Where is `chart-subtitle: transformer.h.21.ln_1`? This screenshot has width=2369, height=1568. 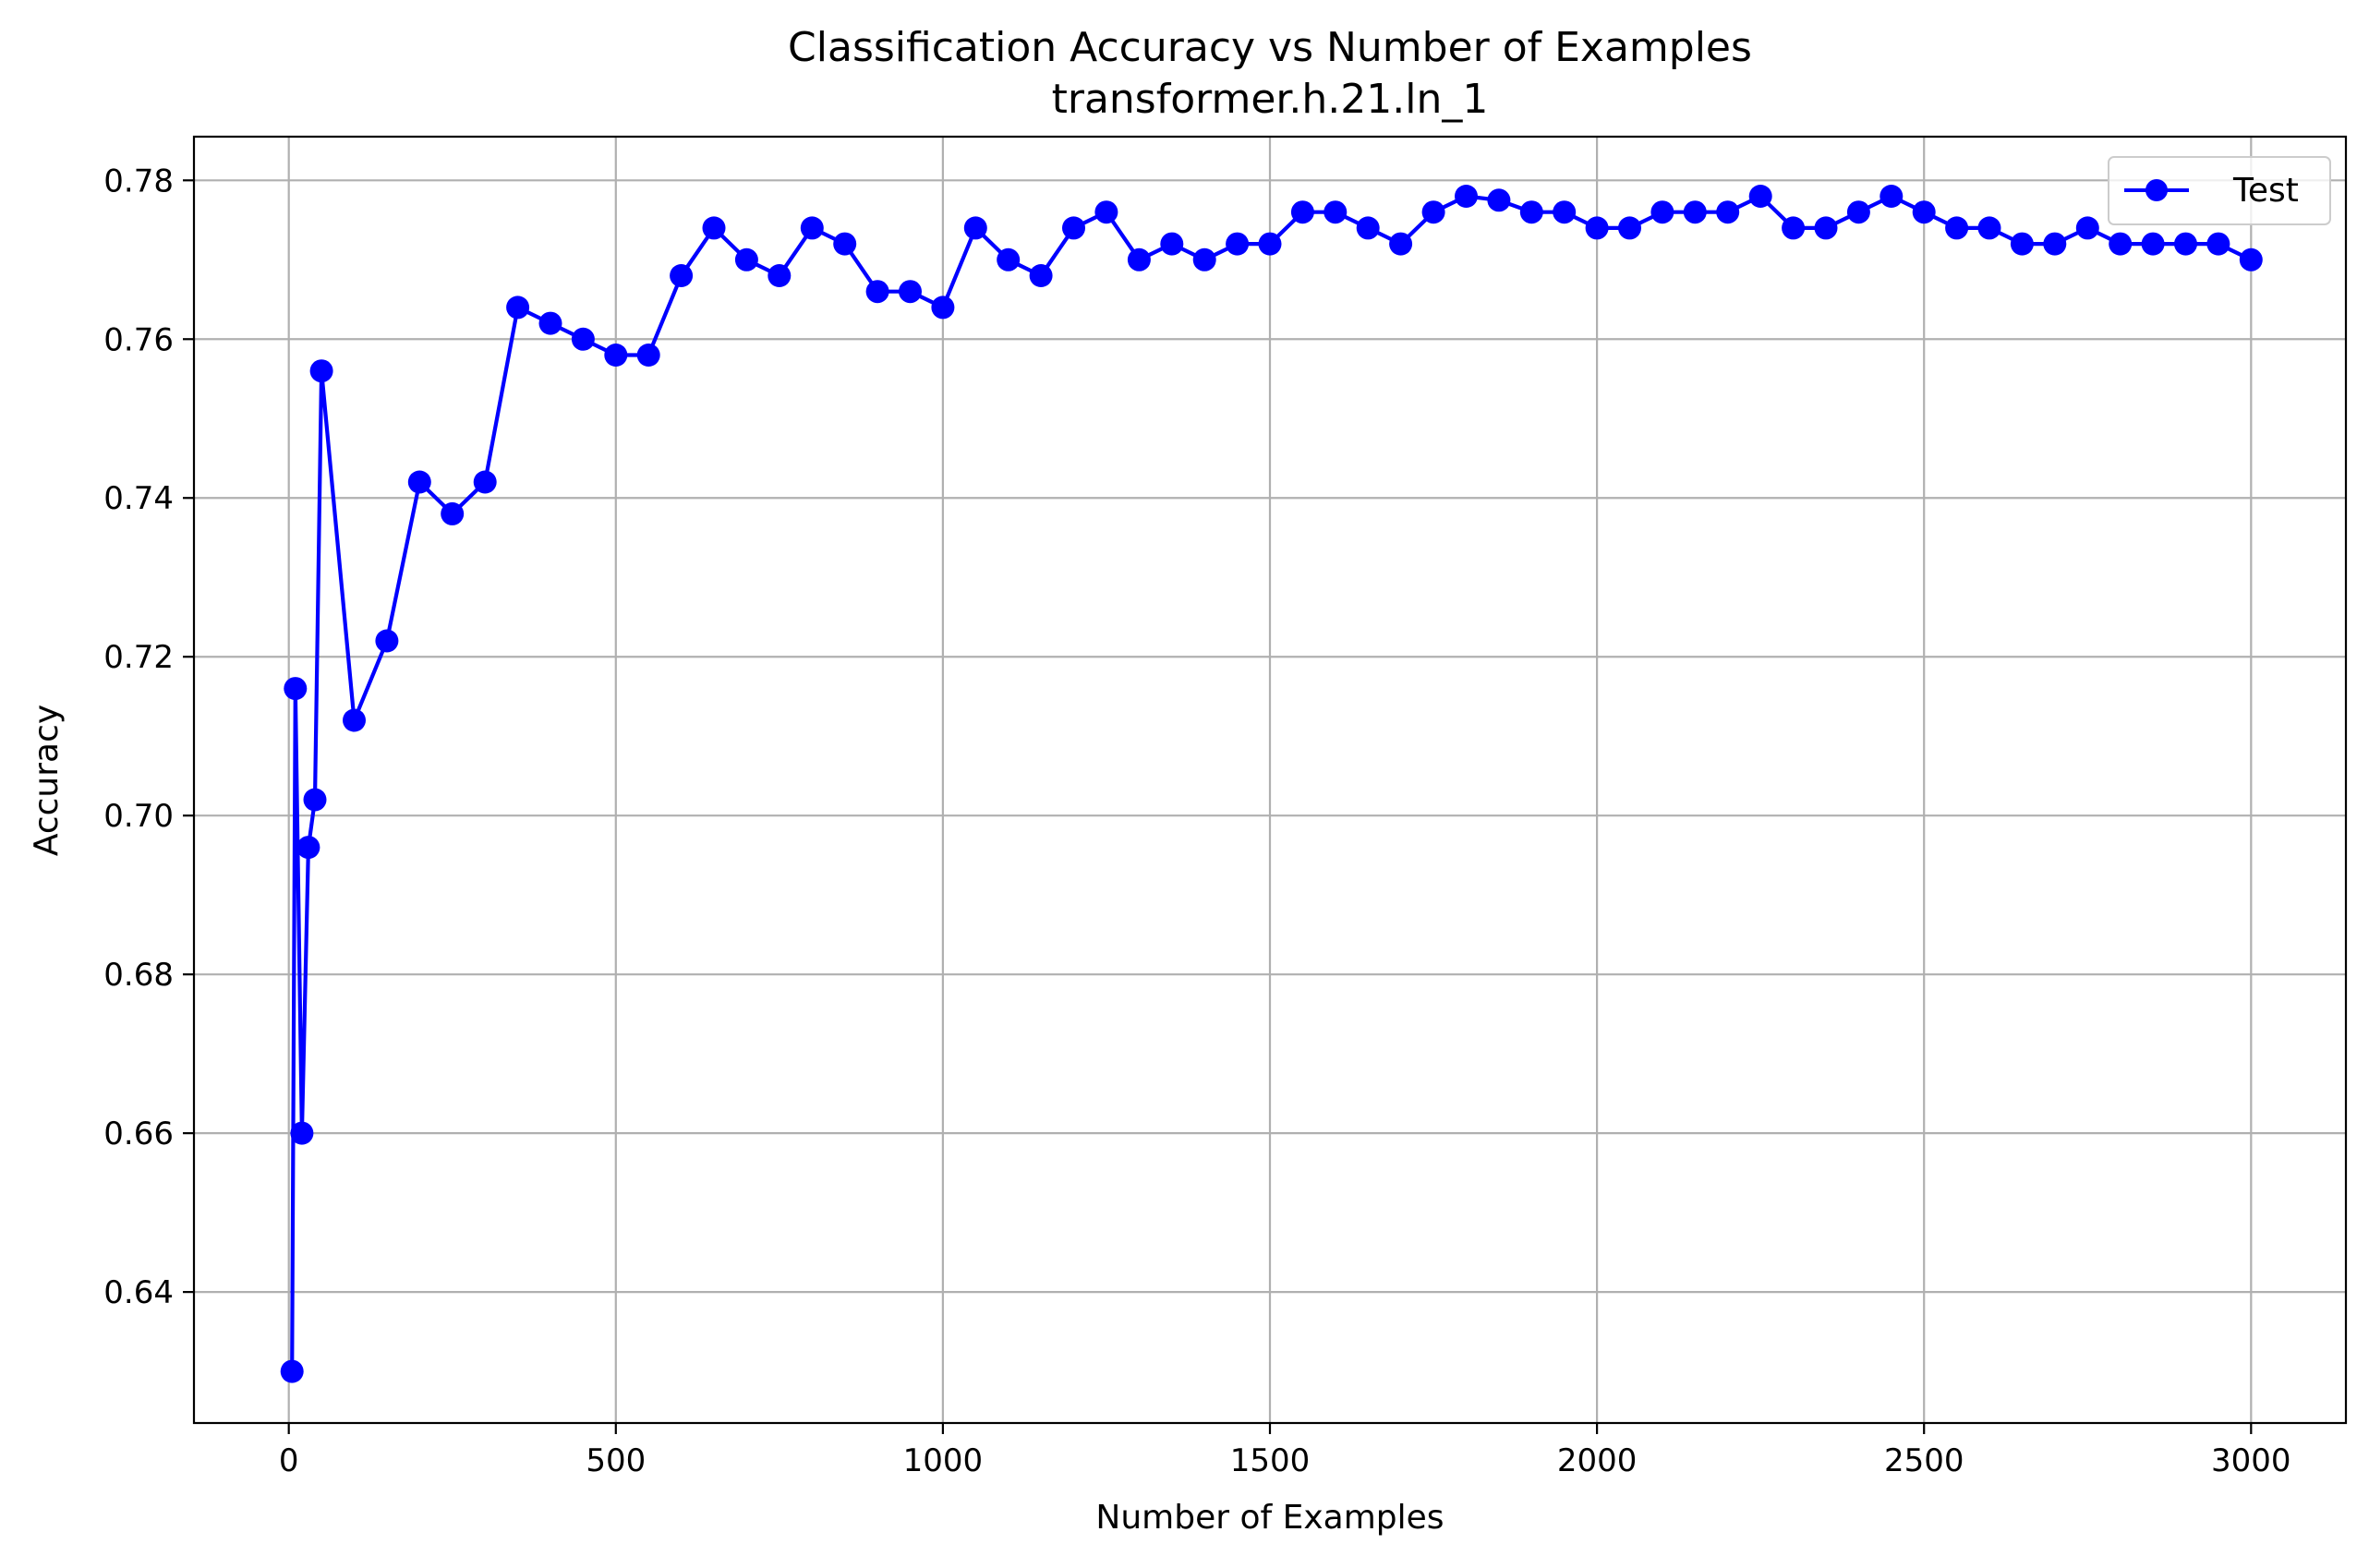 chart-subtitle: transformer.h.21.ln_1 is located at coordinates (1270, 100).